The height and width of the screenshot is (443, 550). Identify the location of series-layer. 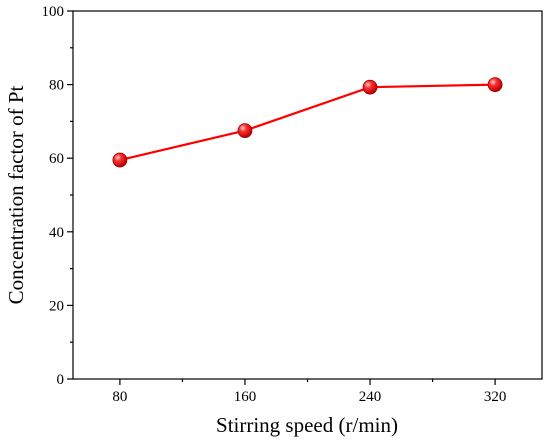
(307, 122).